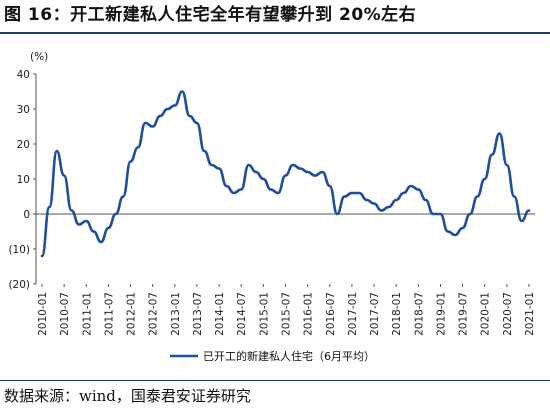  Describe the element at coordinates (19, 250) in the screenshot. I see `y-tick-label: (10)` at that location.